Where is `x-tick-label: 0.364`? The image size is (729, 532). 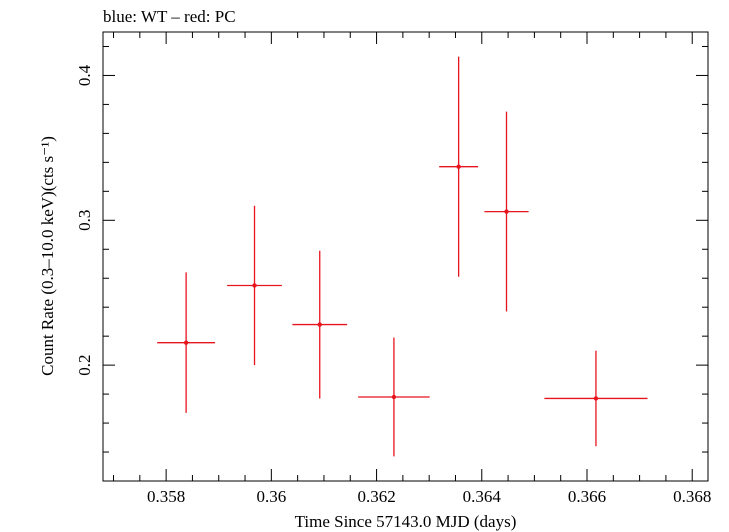 x-tick-label: 0.364 is located at coordinates (482, 496).